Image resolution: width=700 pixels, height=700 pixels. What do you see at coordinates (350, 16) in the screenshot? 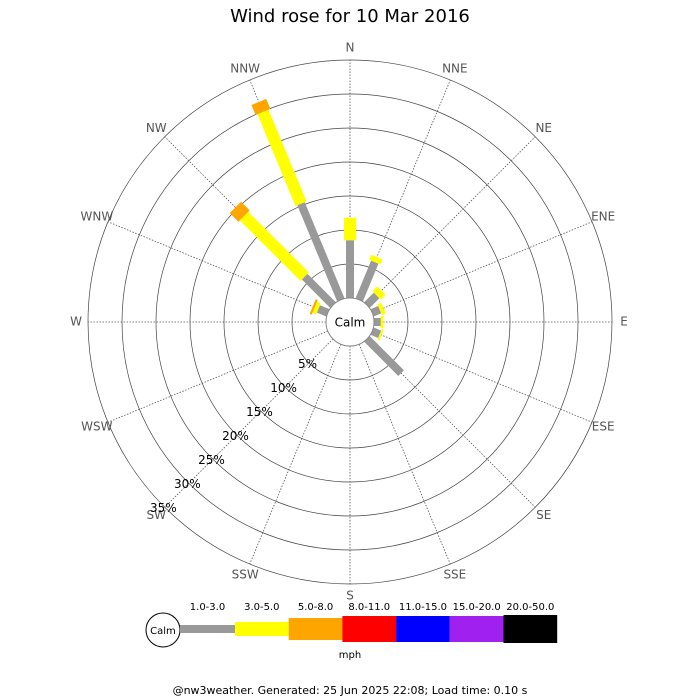
I see `chart-title: Wind rose for 10 Mar 2016` at bounding box center [350, 16].